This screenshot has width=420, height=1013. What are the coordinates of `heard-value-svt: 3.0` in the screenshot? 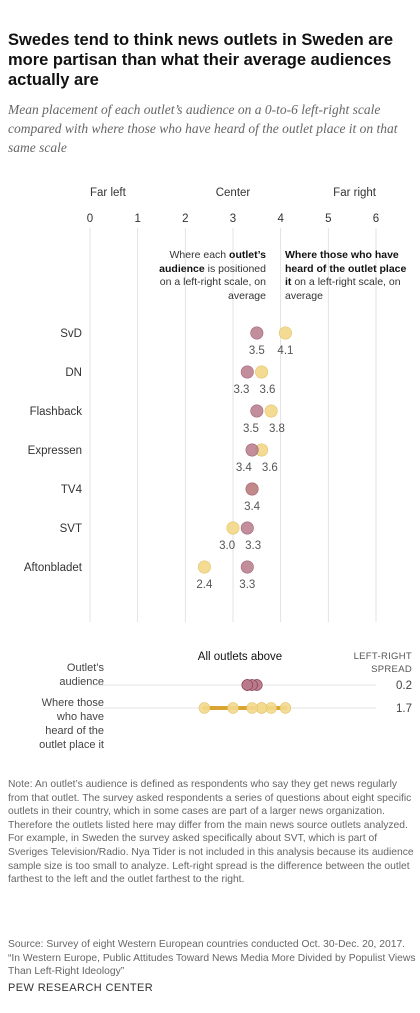 It's located at (227, 546).